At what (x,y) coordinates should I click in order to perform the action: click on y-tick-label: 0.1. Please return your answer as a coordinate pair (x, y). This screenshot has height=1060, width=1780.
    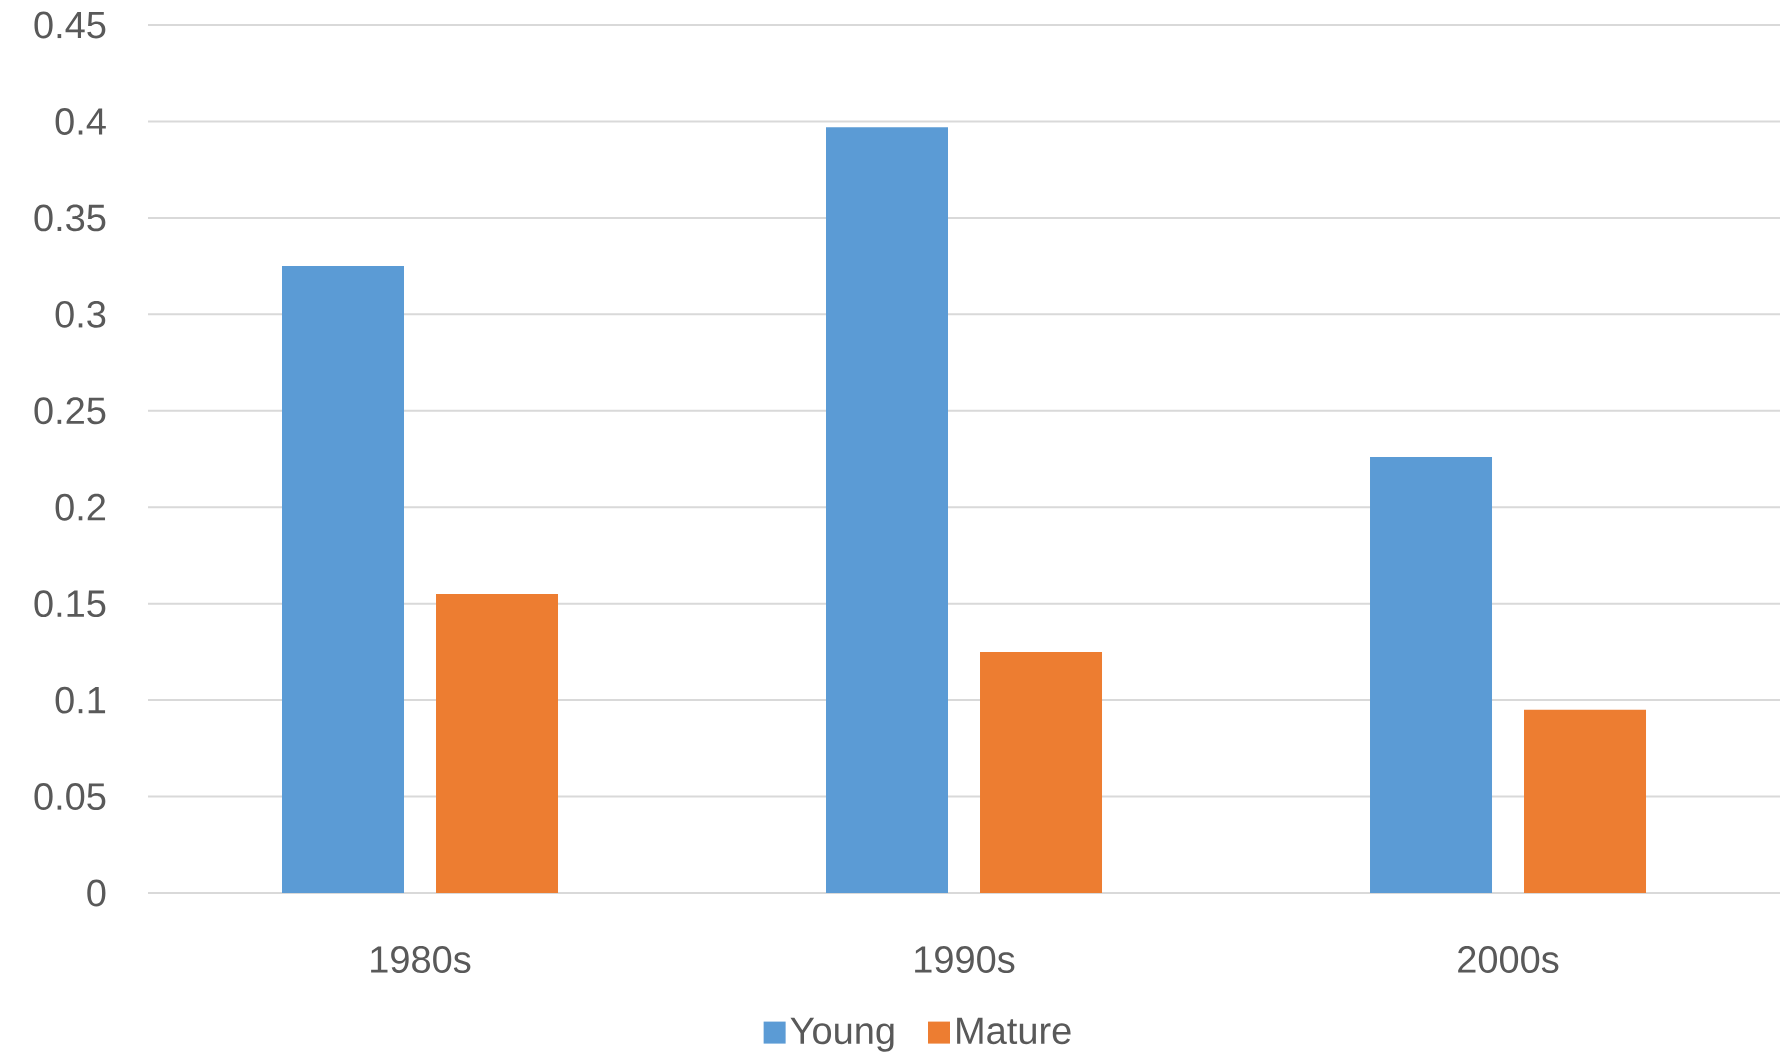
    Looking at the image, I should click on (80, 700).